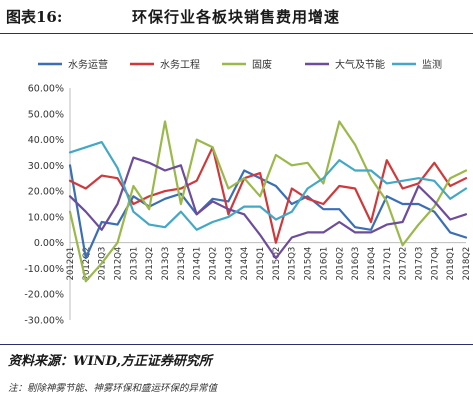 This screenshot has width=473, height=402. Describe the element at coordinates (44, 269) in the screenshot. I see `y-tick-label: -10.00%` at that location.